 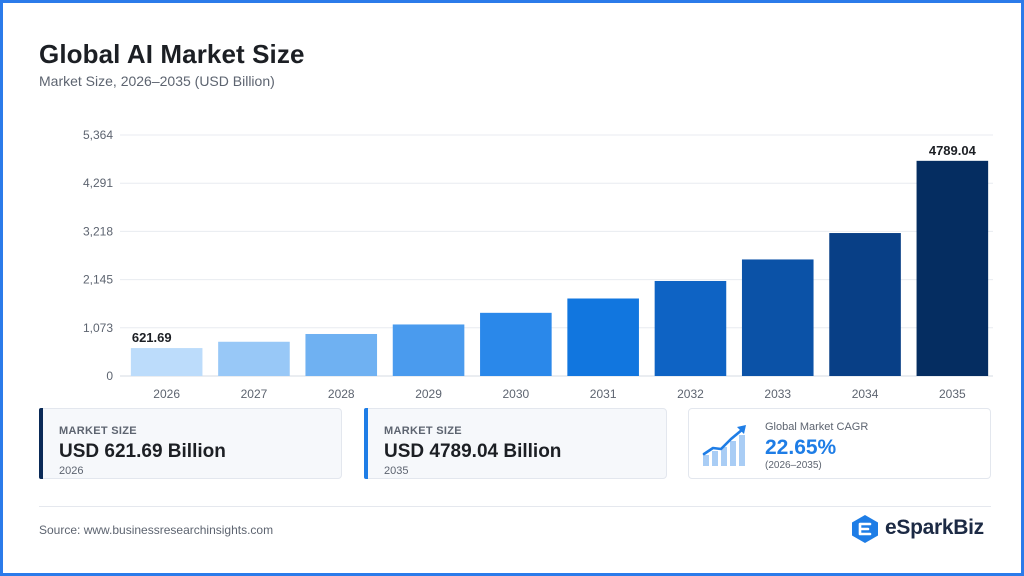 I want to click on y-tick-label: 3,218, so click(x=98, y=231).